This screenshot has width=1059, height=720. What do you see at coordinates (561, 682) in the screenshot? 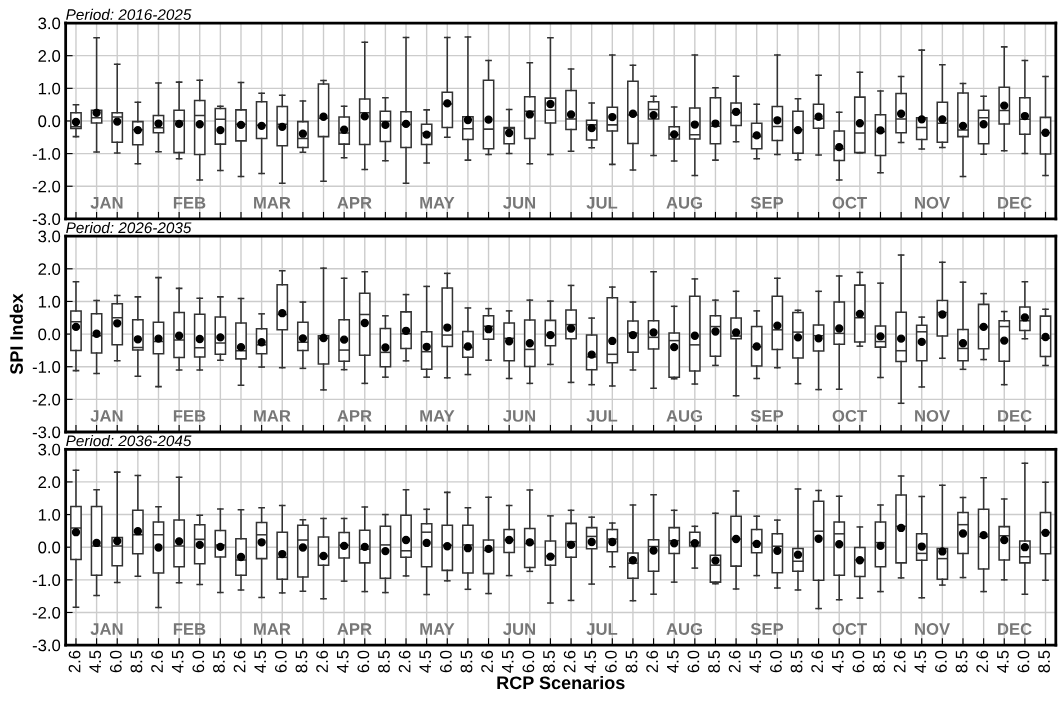
I see `x-axis-title: RCP Scenarios` at bounding box center [561, 682].